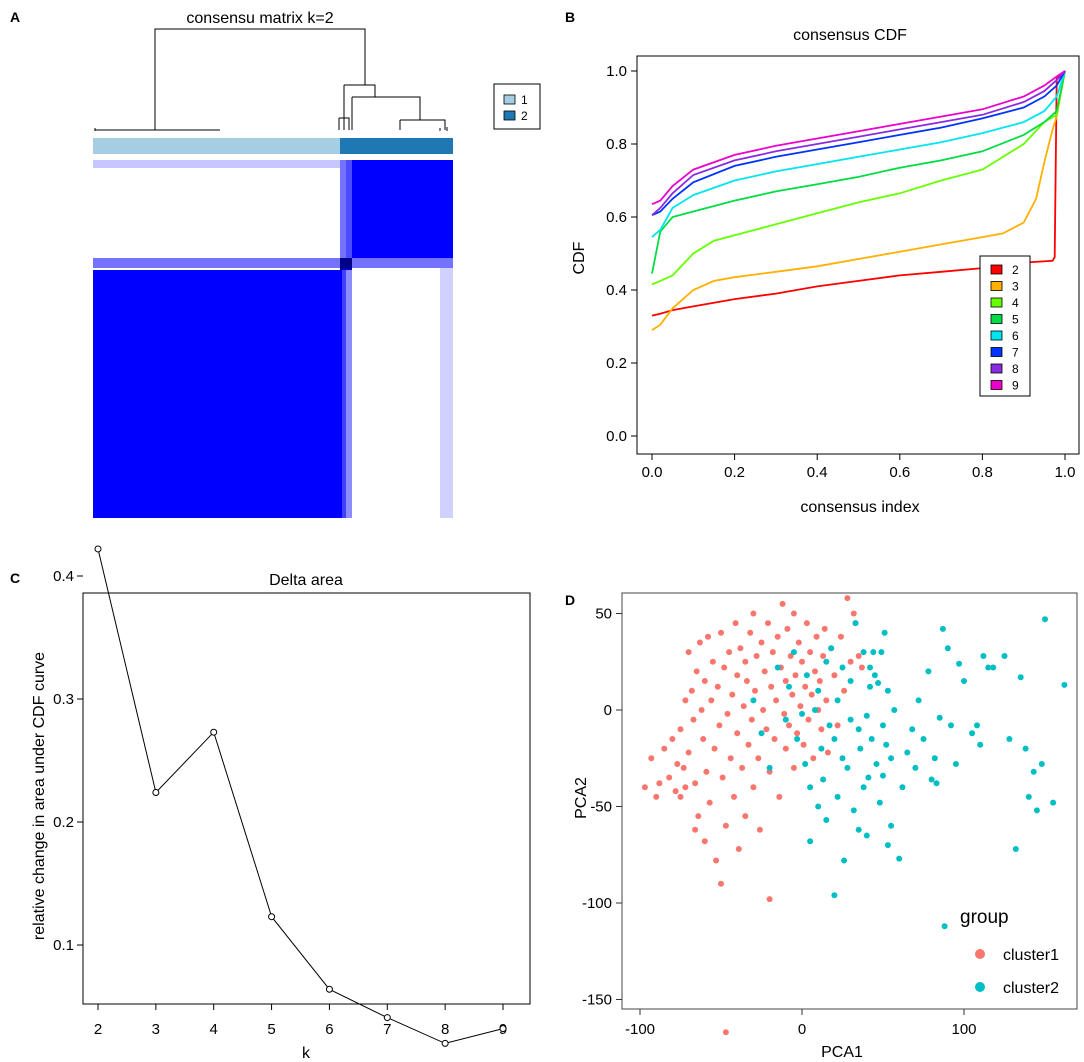 This screenshot has width=1084, height=1062. I want to click on b-legend-label: 4, so click(1015, 303).